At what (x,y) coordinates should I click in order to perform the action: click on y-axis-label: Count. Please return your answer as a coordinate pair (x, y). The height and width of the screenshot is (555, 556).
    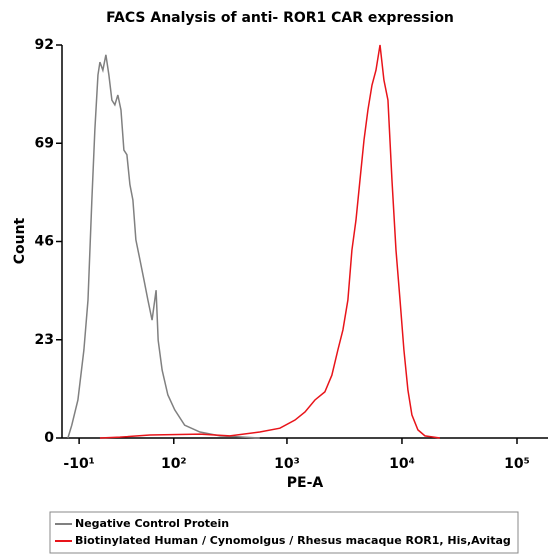
    Looking at the image, I should click on (20, 240).